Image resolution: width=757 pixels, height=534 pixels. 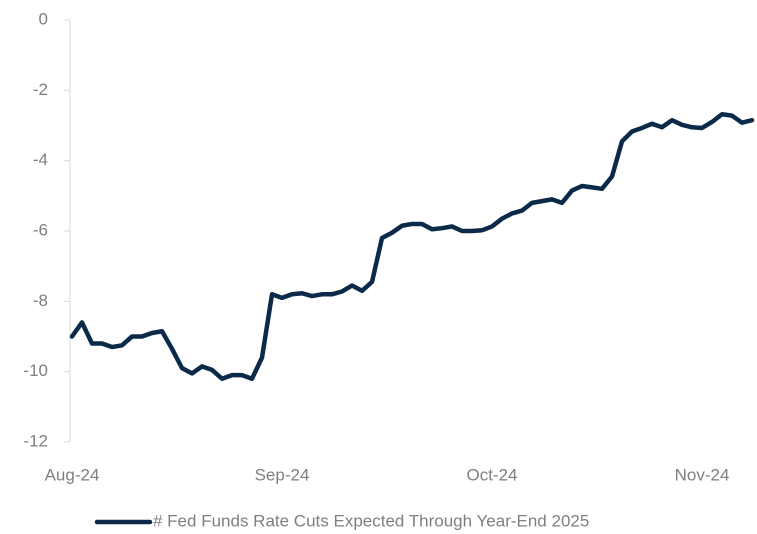 I want to click on y-tick-label: -4, so click(x=40, y=159).